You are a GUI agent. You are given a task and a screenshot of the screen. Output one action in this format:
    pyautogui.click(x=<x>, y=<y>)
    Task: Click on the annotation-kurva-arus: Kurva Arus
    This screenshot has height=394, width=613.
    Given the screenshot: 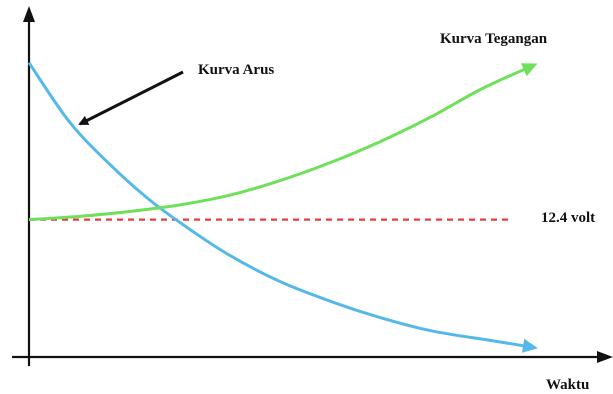 What is the action you would take?
    pyautogui.click(x=236, y=70)
    